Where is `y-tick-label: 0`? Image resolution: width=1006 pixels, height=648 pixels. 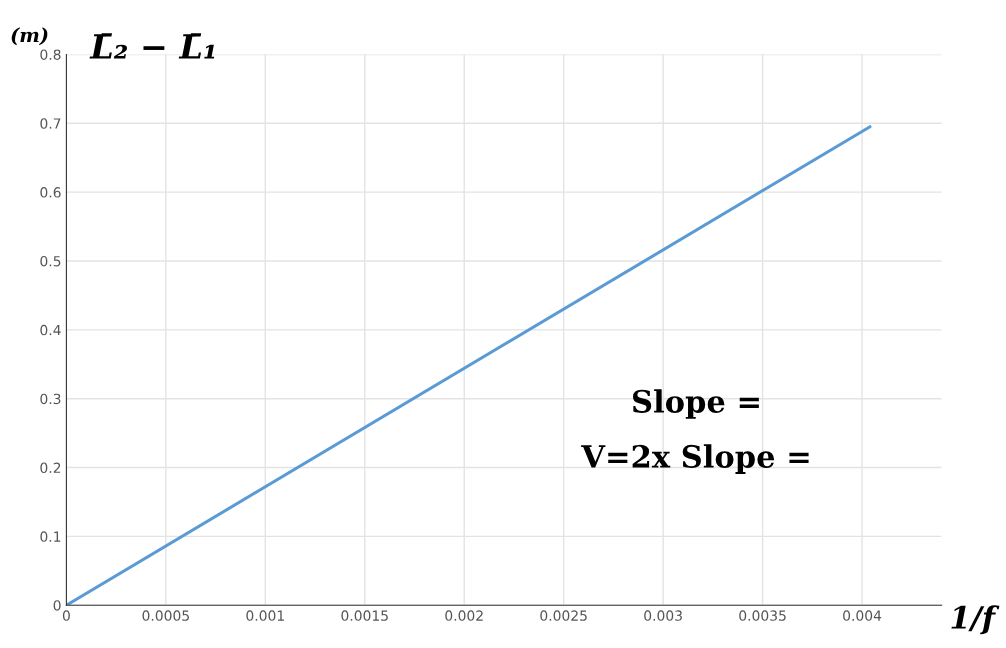 y-tick-label: 0 is located at coordinates (57, 605).